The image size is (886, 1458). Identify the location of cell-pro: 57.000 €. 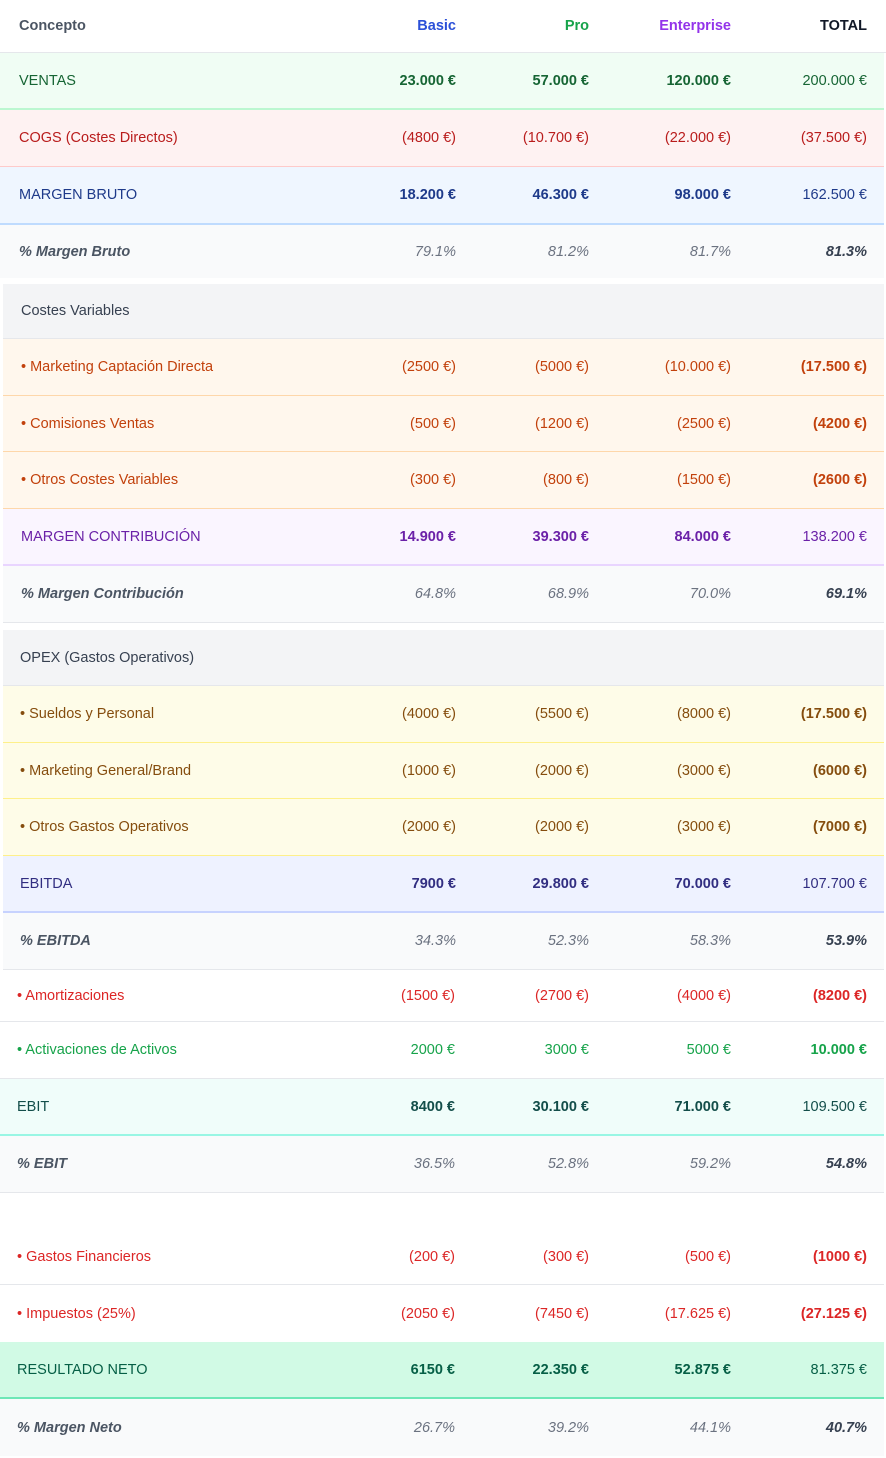
(560, 80).